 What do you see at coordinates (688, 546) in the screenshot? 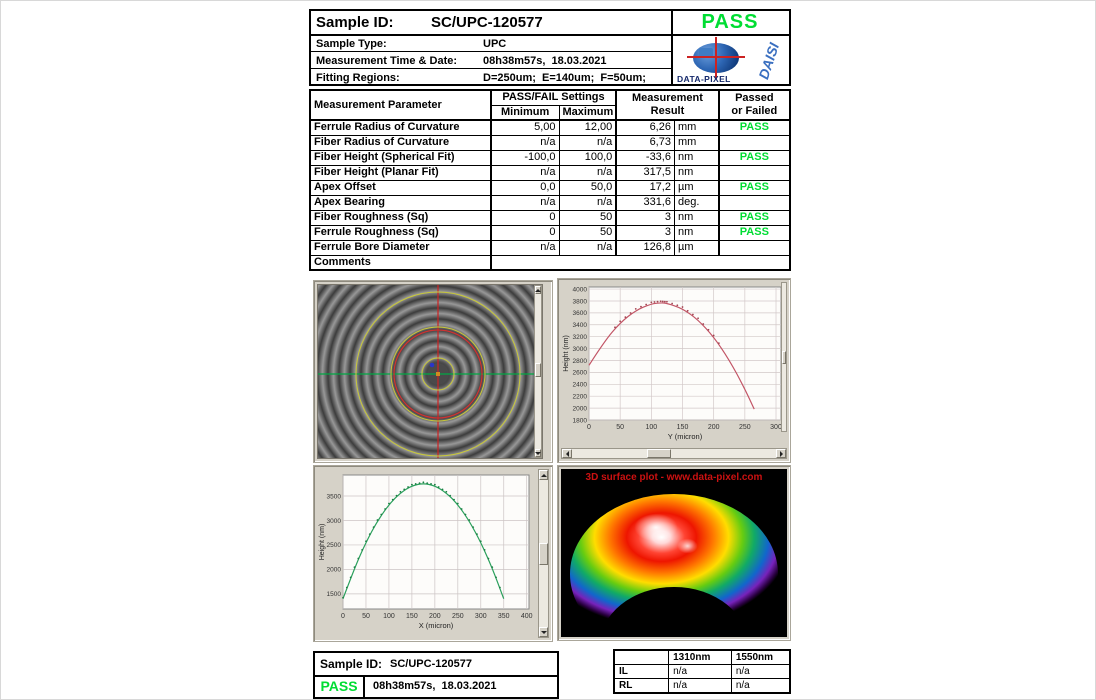
I see `specular-highlight` at bounding box center [688, 546].